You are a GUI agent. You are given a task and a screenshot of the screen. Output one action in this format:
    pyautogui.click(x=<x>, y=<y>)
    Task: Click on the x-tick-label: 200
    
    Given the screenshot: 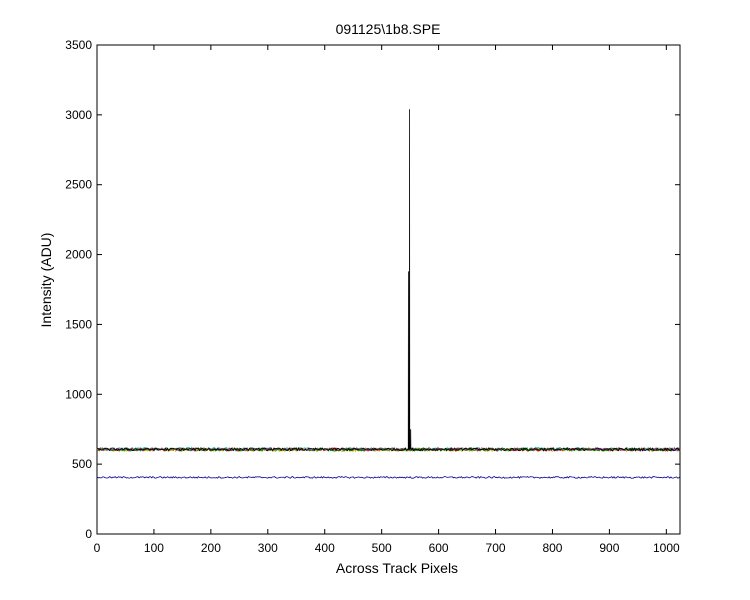 What is the action you would take?
    pyautogui.click(x=211, y=548)
    